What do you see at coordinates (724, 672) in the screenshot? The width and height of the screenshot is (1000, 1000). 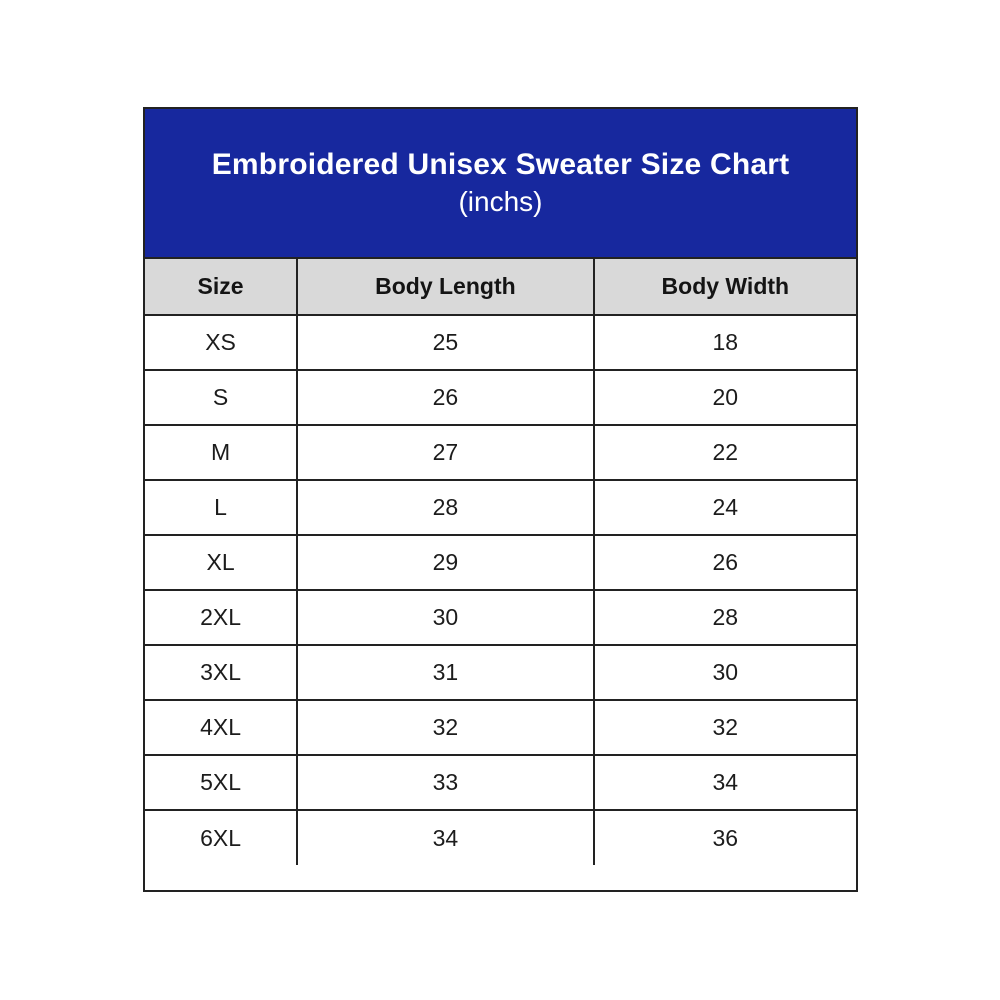 I see `cell-body-width: 30` at bounding box center [724, 672].